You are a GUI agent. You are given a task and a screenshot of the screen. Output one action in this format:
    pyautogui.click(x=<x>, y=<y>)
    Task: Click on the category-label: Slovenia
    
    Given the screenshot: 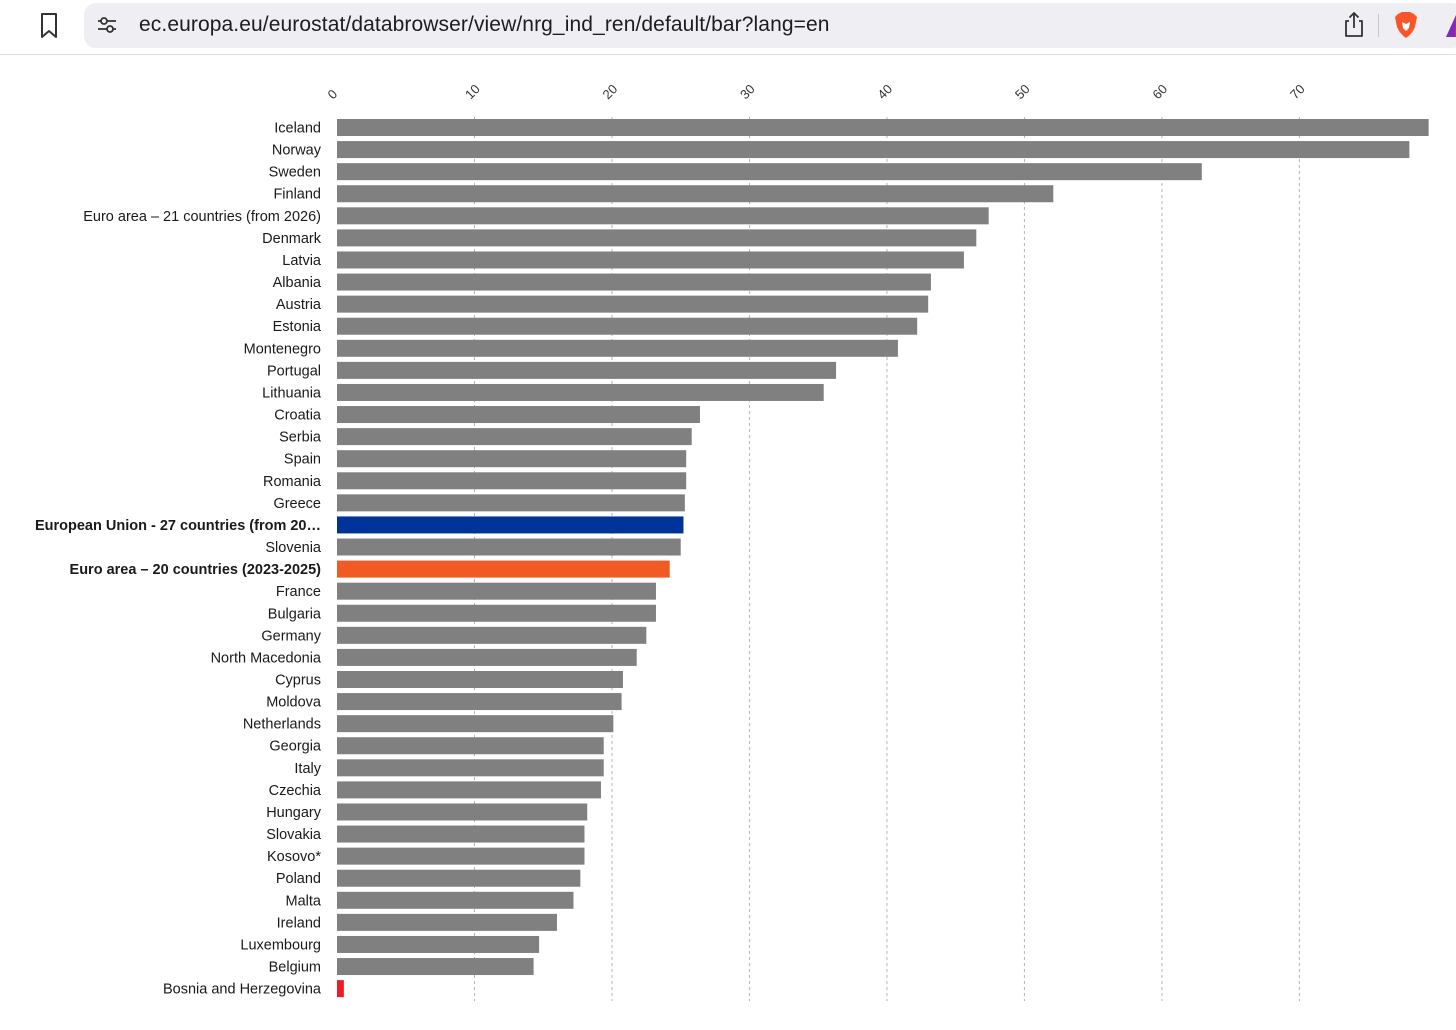 What is the action you would take?
    pyautogui.click(x=293, y=548)
    